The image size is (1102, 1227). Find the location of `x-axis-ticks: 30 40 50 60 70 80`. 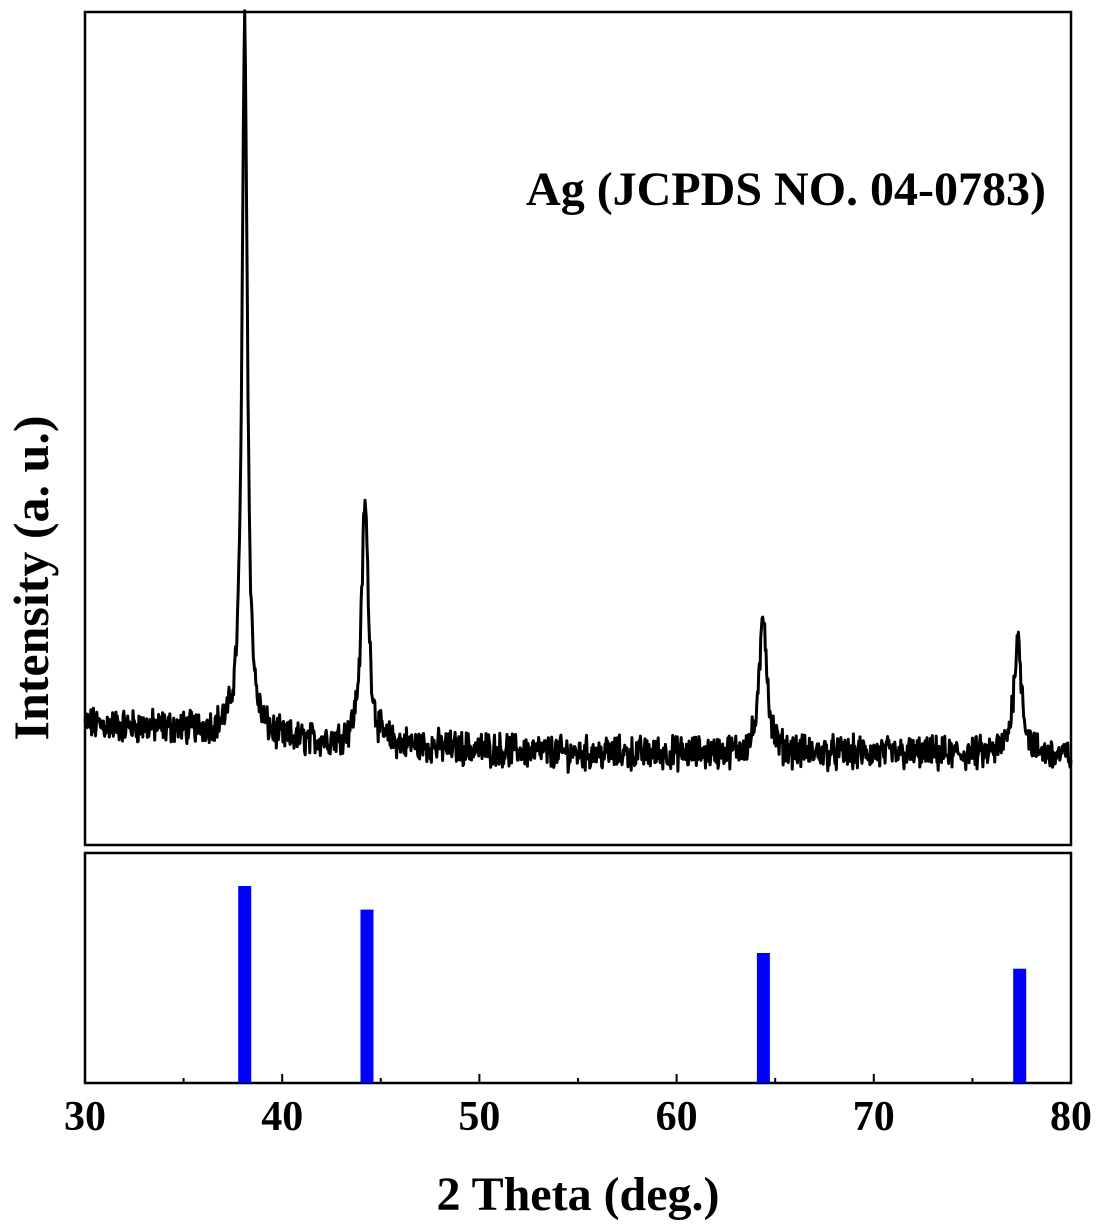

x-axis-ticks: 30 40 50 60 70 80 is located at coordinates (578, 1107).